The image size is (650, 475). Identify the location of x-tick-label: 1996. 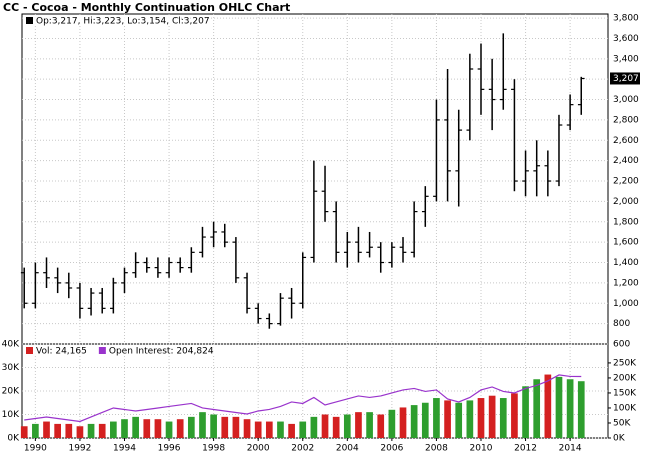
(169, 449).